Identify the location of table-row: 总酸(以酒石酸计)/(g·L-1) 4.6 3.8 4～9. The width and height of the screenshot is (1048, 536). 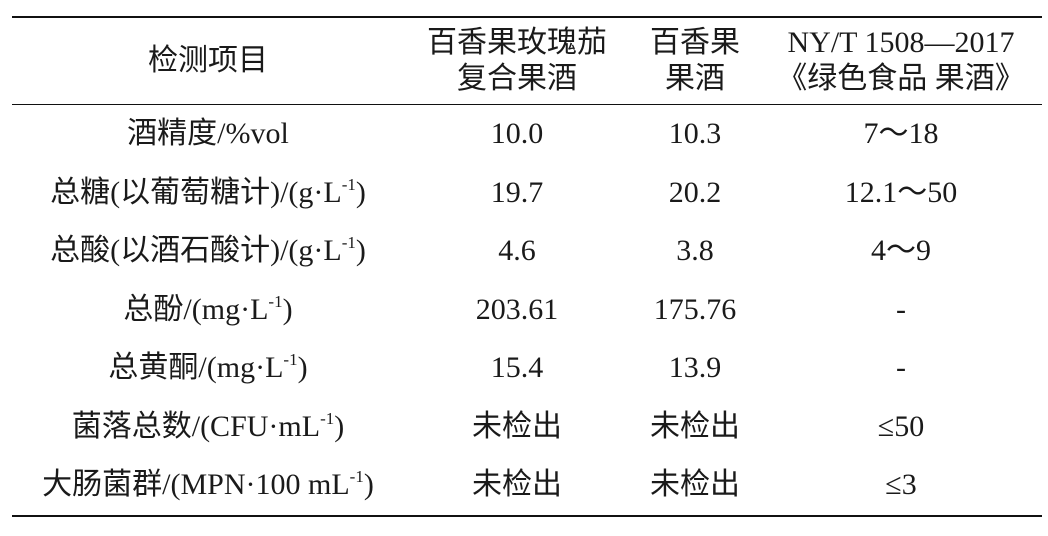
(527, 251).